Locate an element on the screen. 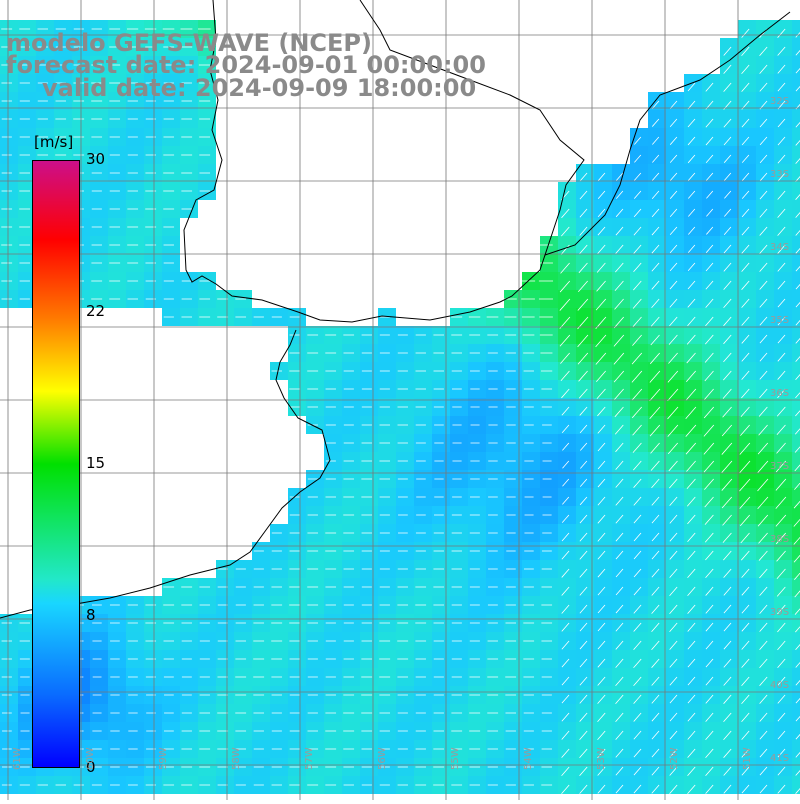 The height and width of the screenshot is (804, 800). colorbar-tick: 8 is located at coordinates (91, 615).